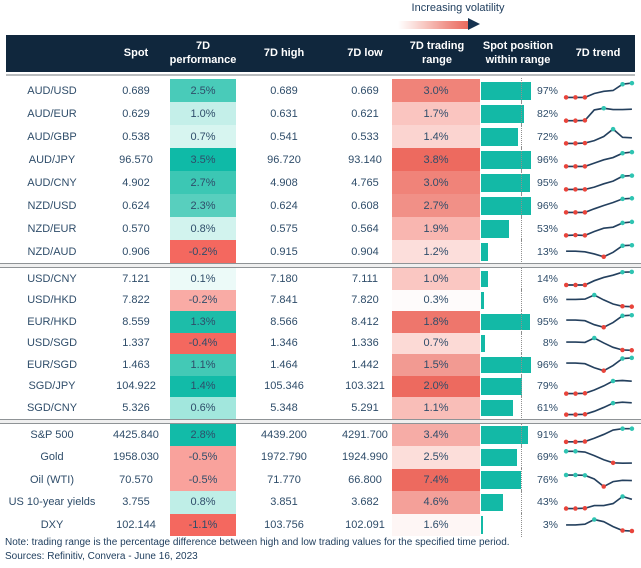  Describe the element at coordinates (436, 251) in the screenshot. I see `trading-range-cell: 1.2%` at that location.